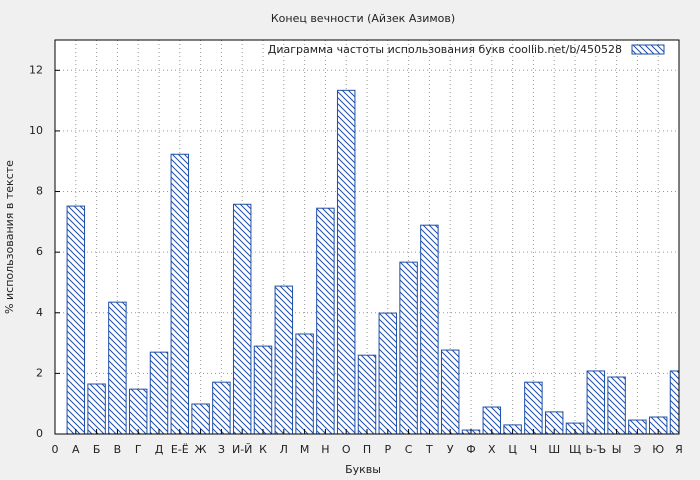  Describe the element at coordinates (658, 449) in the screenshot. I see `x-tick-label: Ю` at that location.